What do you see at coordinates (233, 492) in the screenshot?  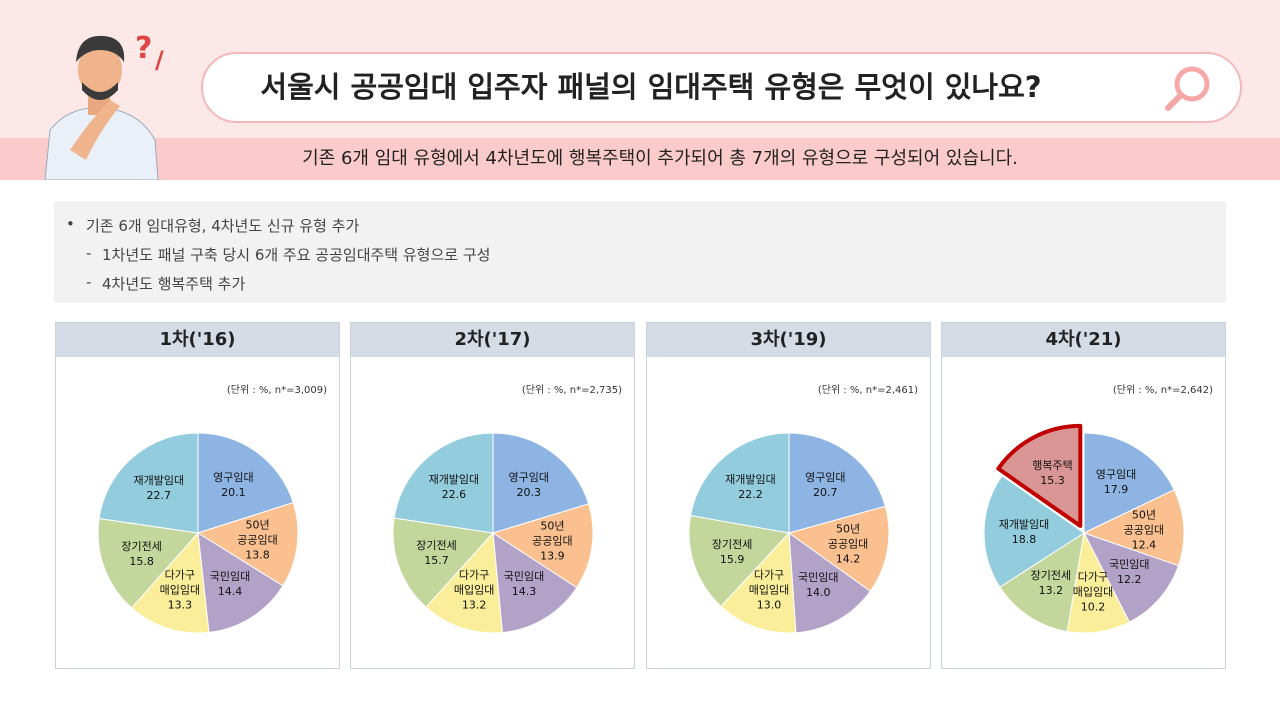 I see `slice-value: 20.1` at bounding box center [233, 492].